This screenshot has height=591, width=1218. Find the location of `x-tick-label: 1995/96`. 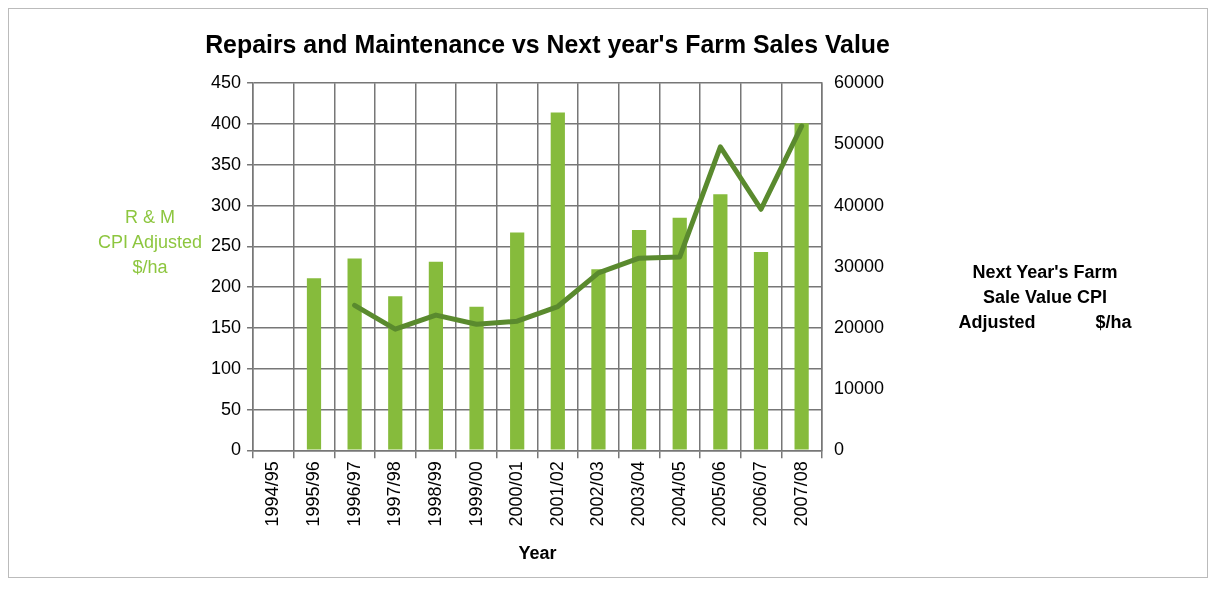

x-tick-label: 1995/96 is located at coordinates (312, 494).